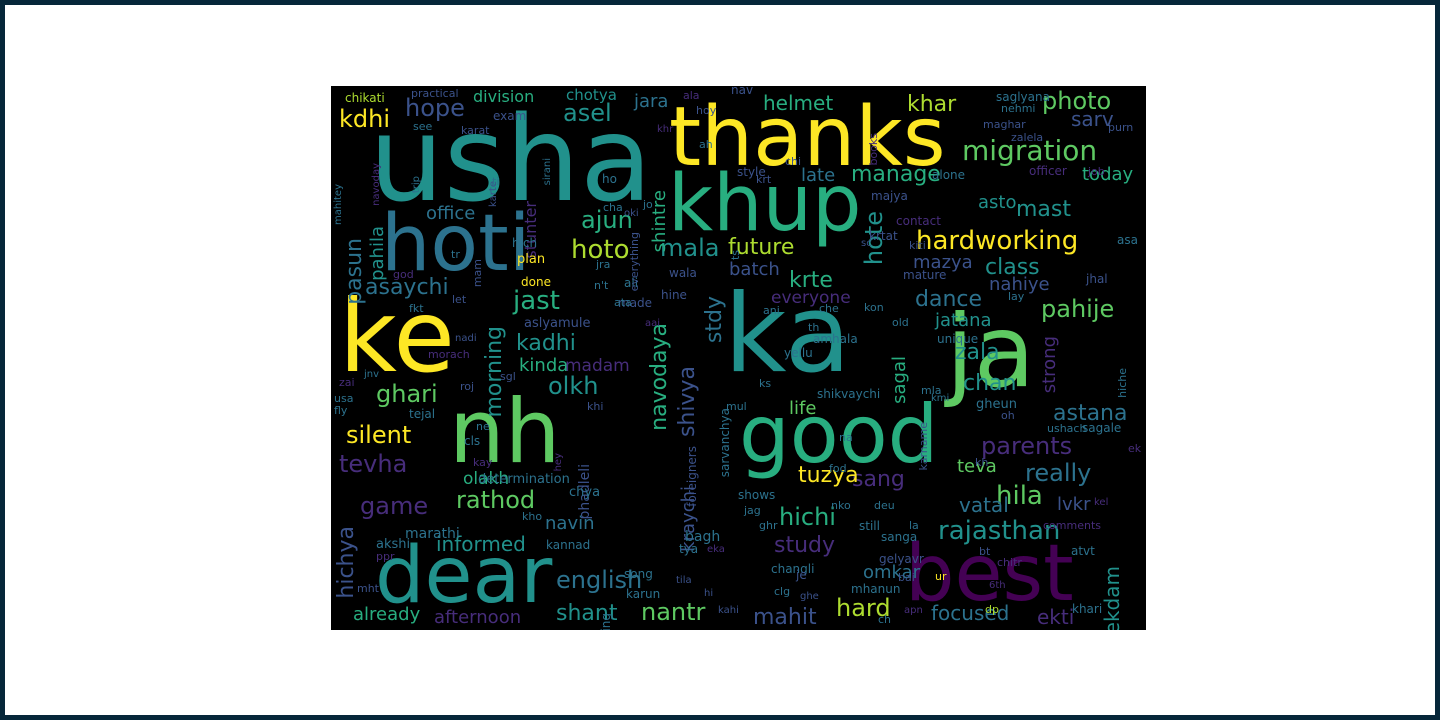 The height and width of the screenshot is (720, 1440). What do you see at coordinates (714, 319) in the screenshot?
I see `word-stdy: stdy` at bounding box center [714, 319].